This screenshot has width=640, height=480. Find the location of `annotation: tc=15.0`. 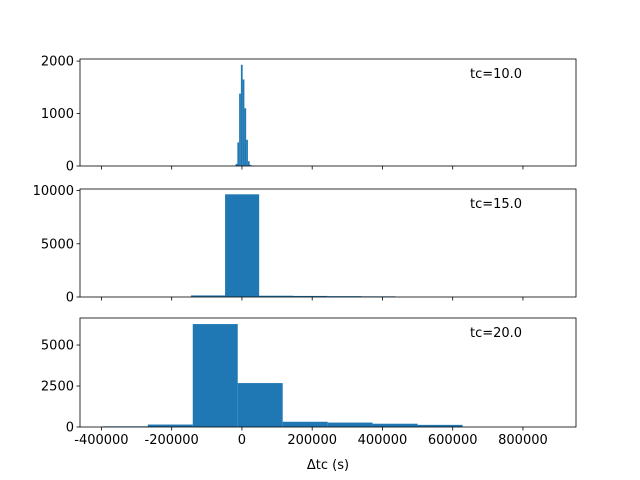

annotation: tc=15.0 is located at coordinates (496, 204).